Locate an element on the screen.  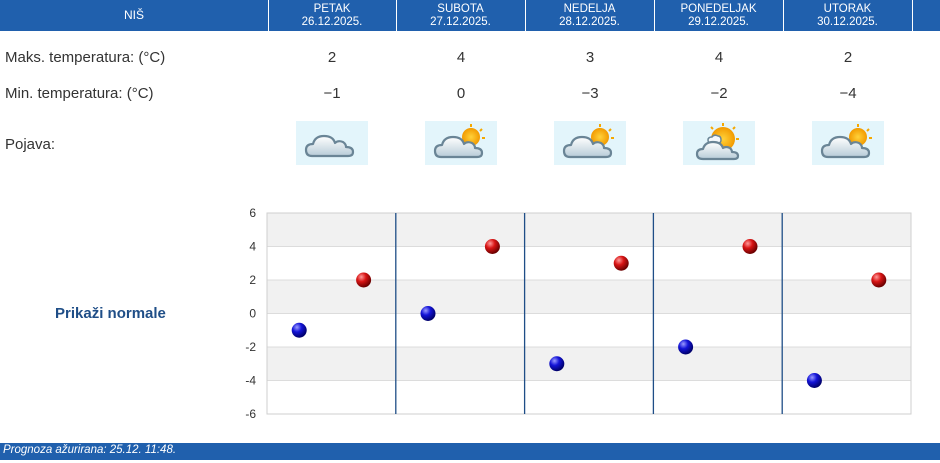
day-header-4: PONEDELJAK 29.12.2025. is located at coordinates (718, 15).